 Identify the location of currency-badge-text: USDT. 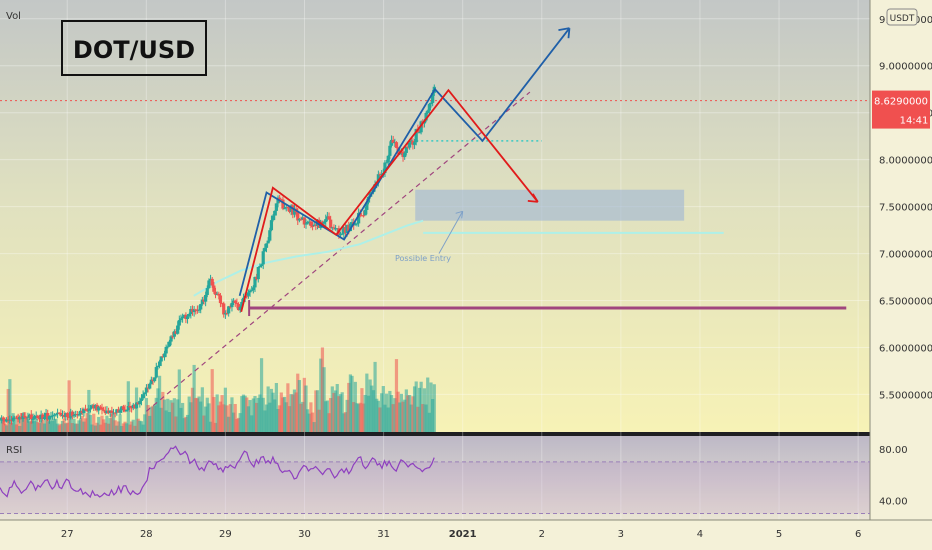
(902, 19).